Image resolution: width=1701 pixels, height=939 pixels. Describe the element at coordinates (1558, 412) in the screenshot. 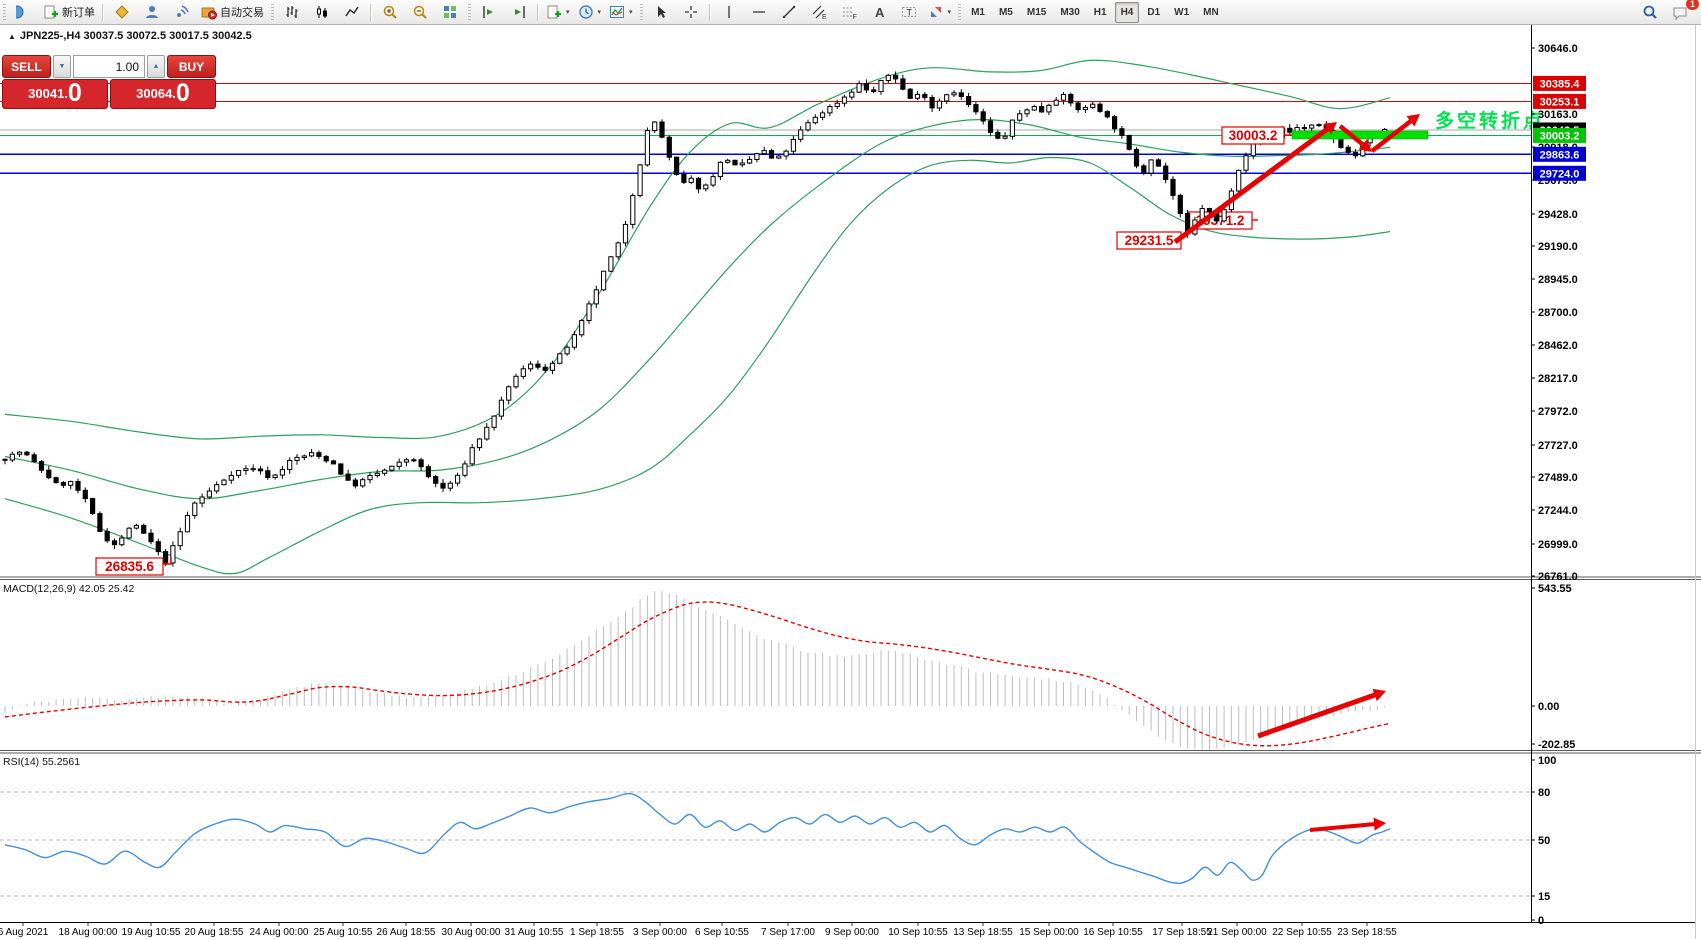

I see `svg-text: 27972.0` at that location.